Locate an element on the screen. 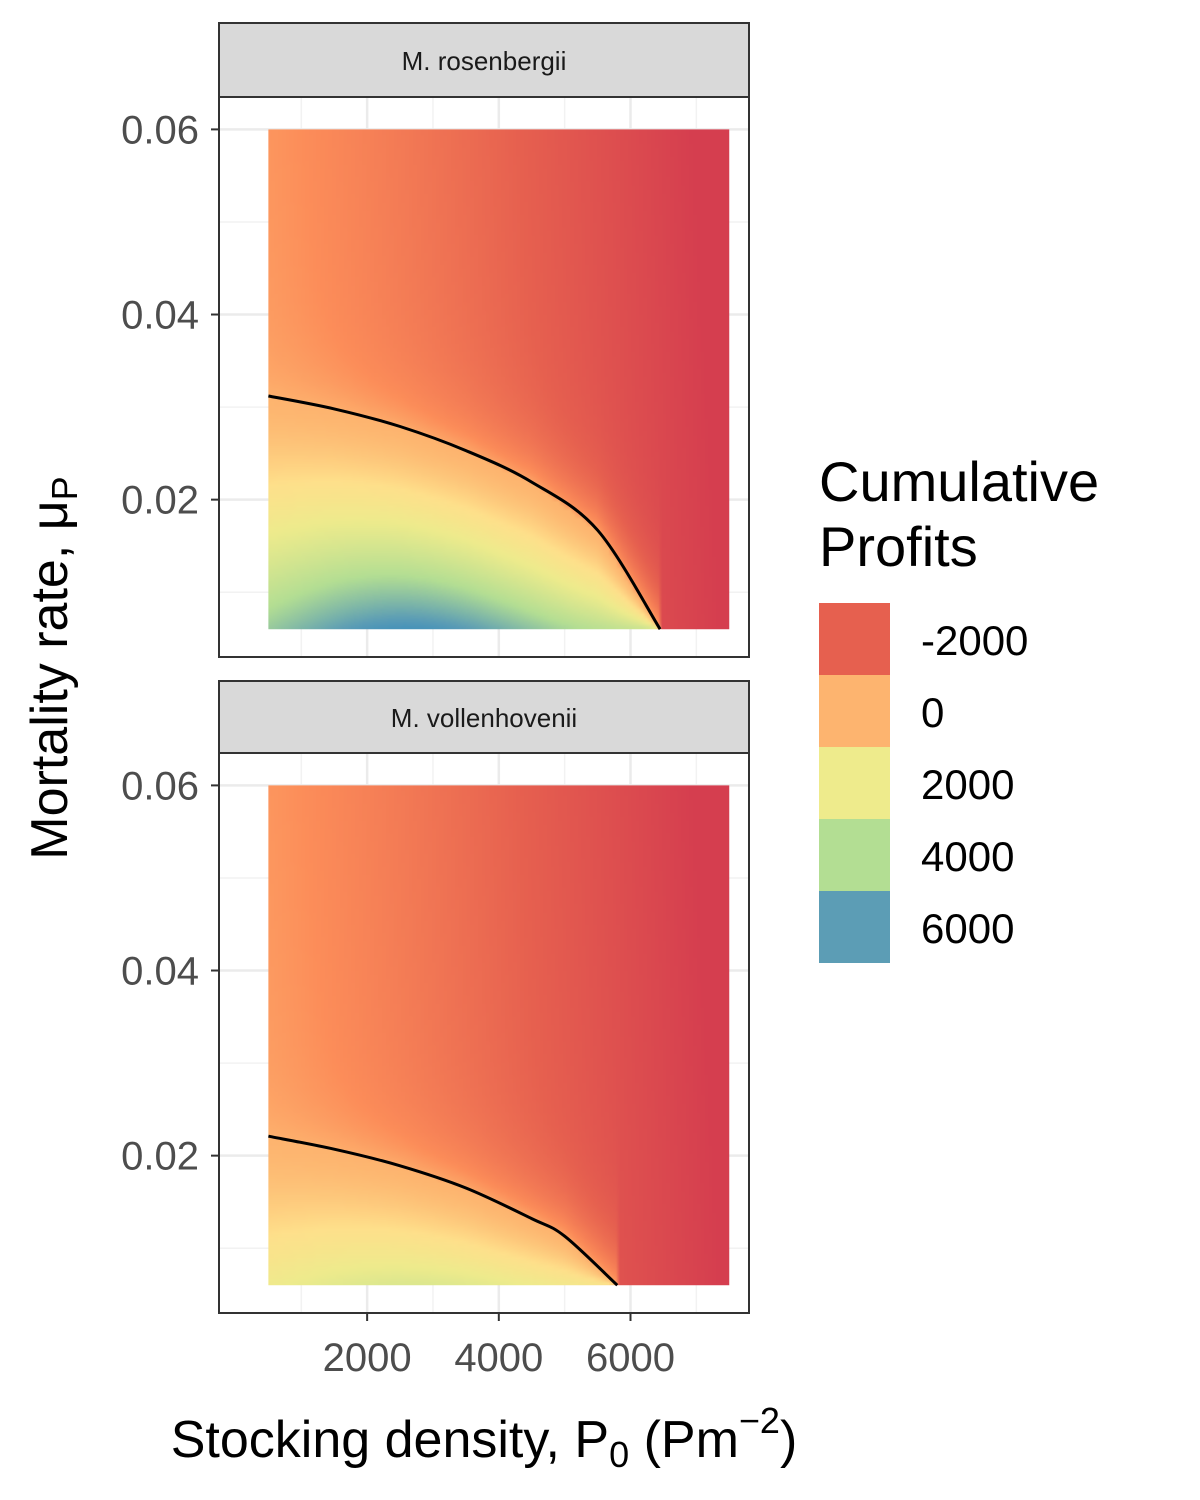 The image size is (1200, 1500). x-tick-label: 2000 is located at coordinates (367, 1358).